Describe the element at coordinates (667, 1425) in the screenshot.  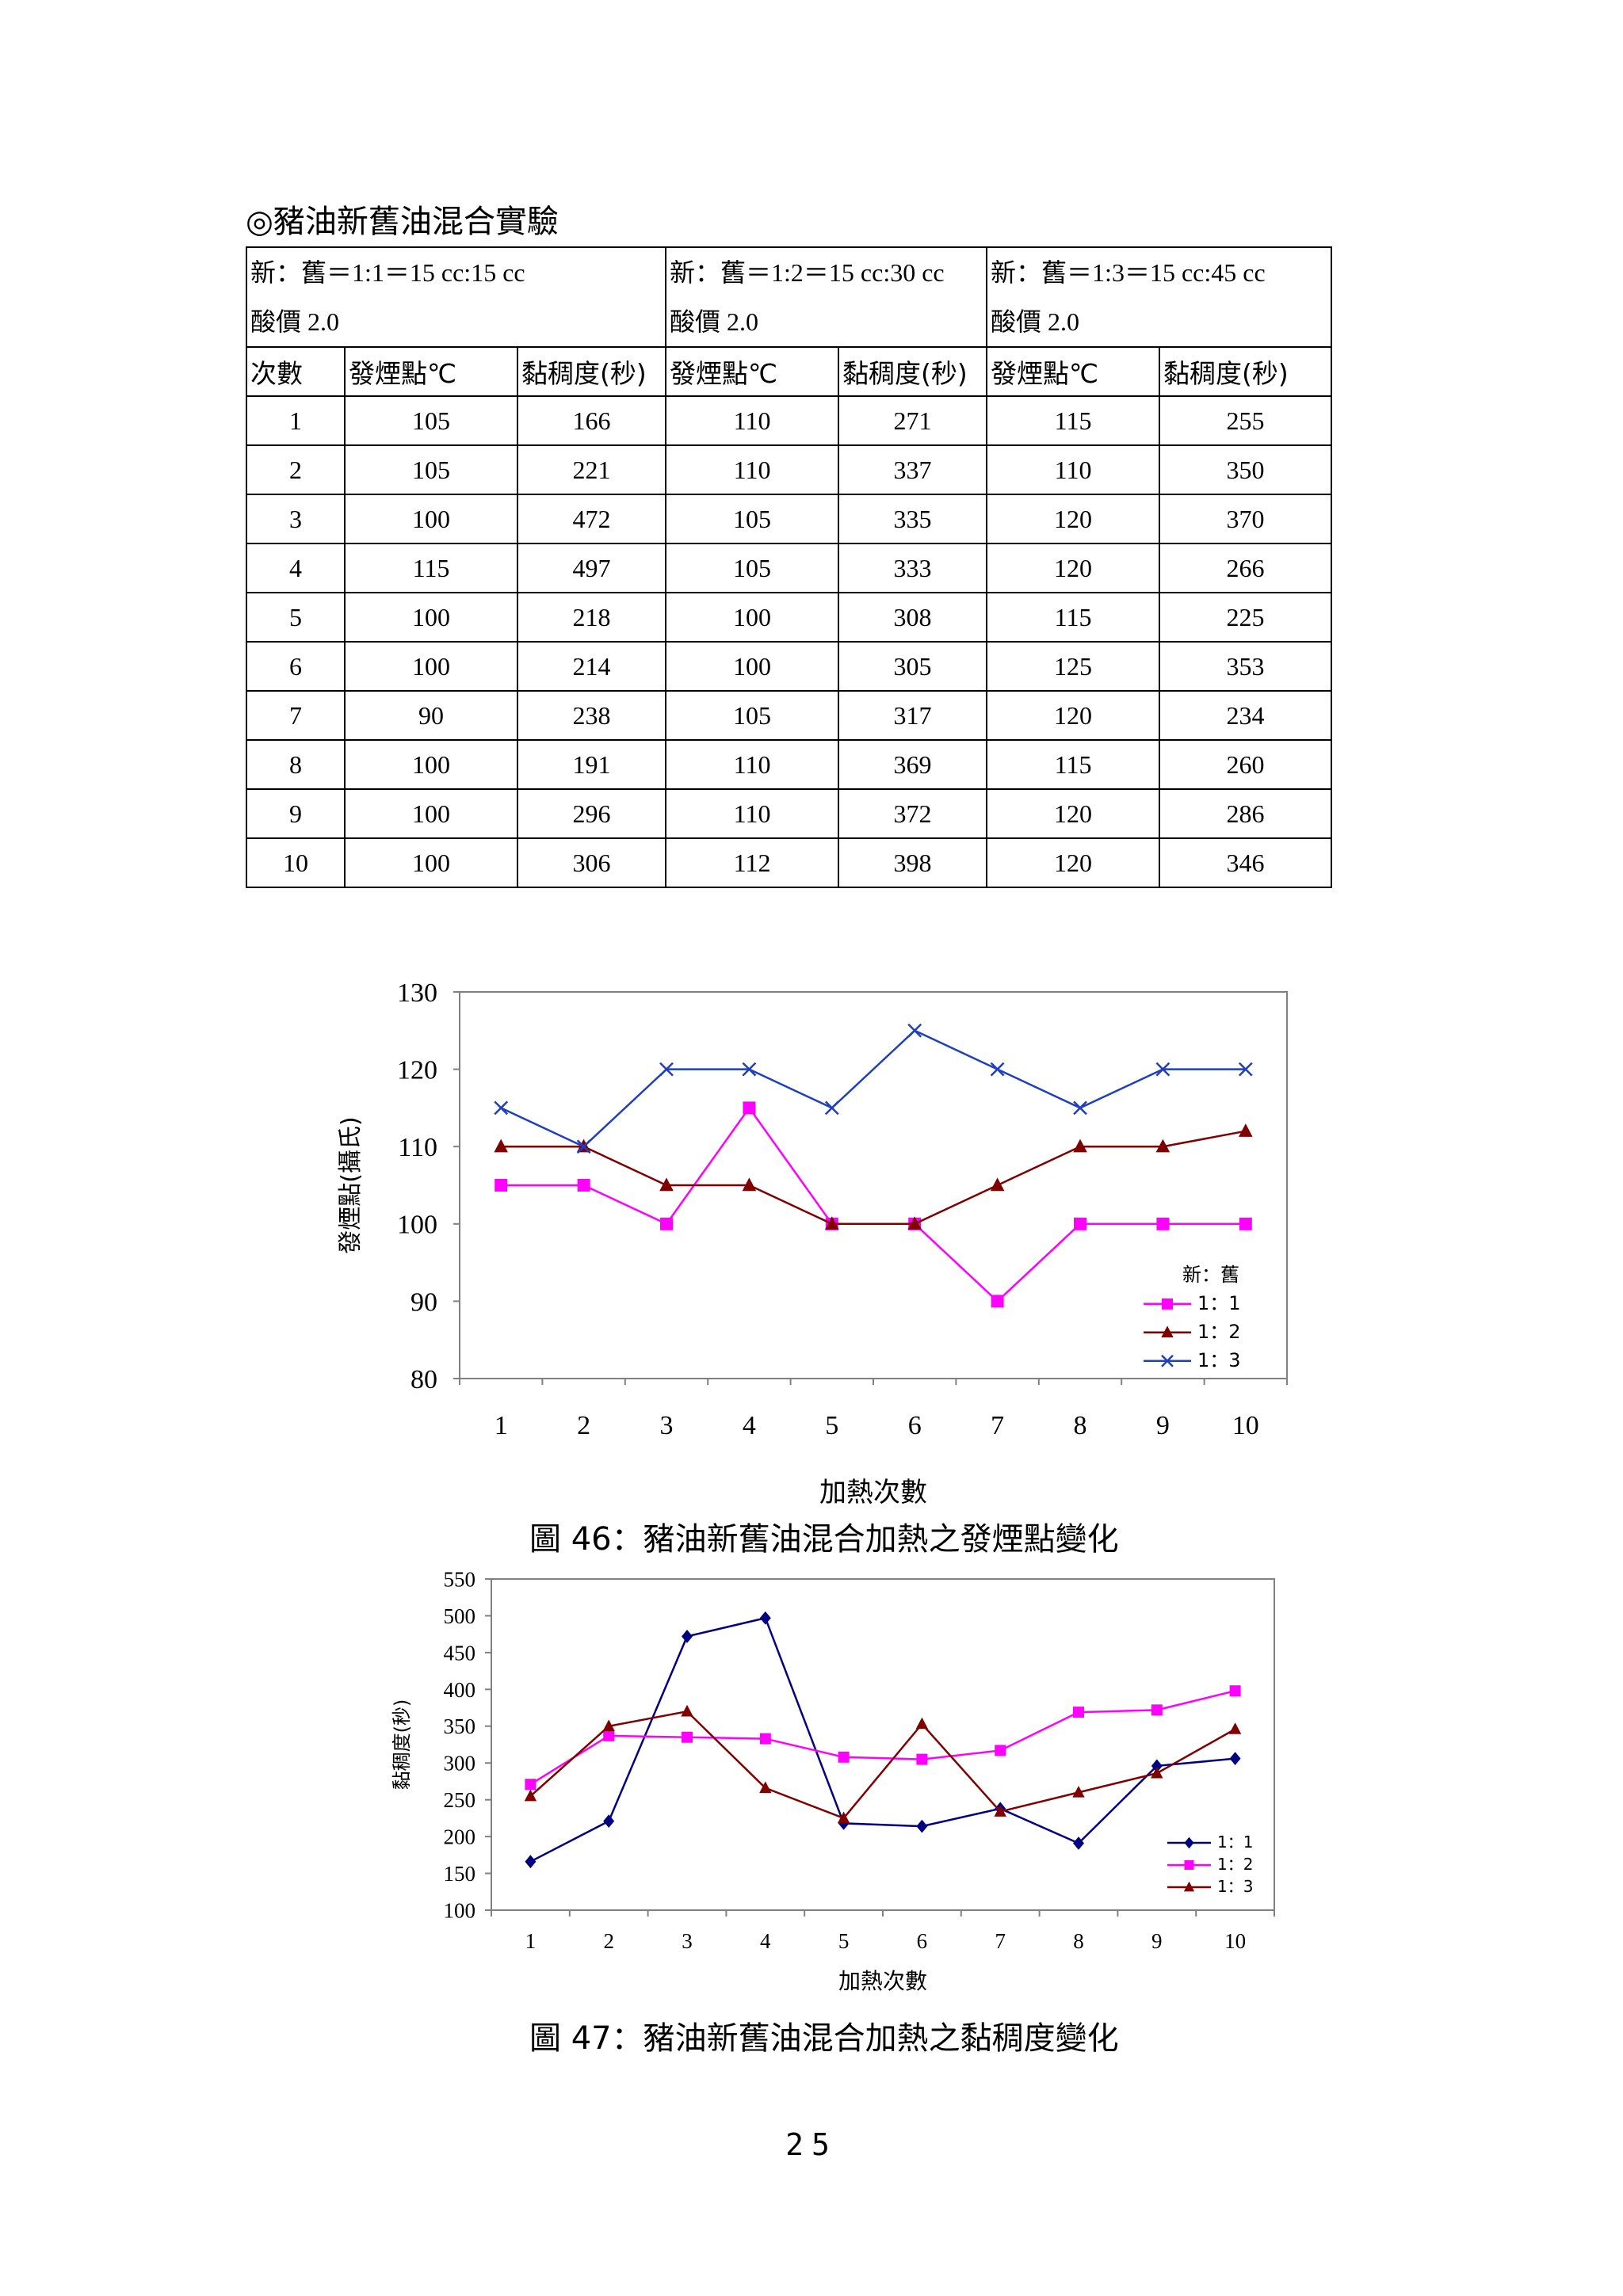
I see `x-tick-label: 3` at that location.